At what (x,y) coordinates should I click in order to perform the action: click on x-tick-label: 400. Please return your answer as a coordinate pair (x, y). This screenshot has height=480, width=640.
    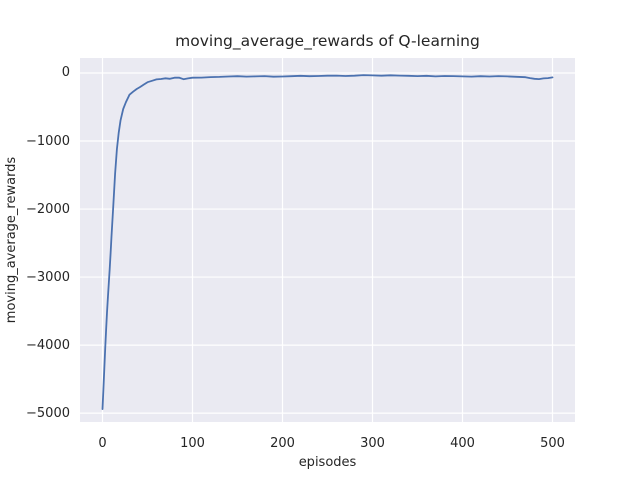
    Looking at the image, I should click on (462, 443).